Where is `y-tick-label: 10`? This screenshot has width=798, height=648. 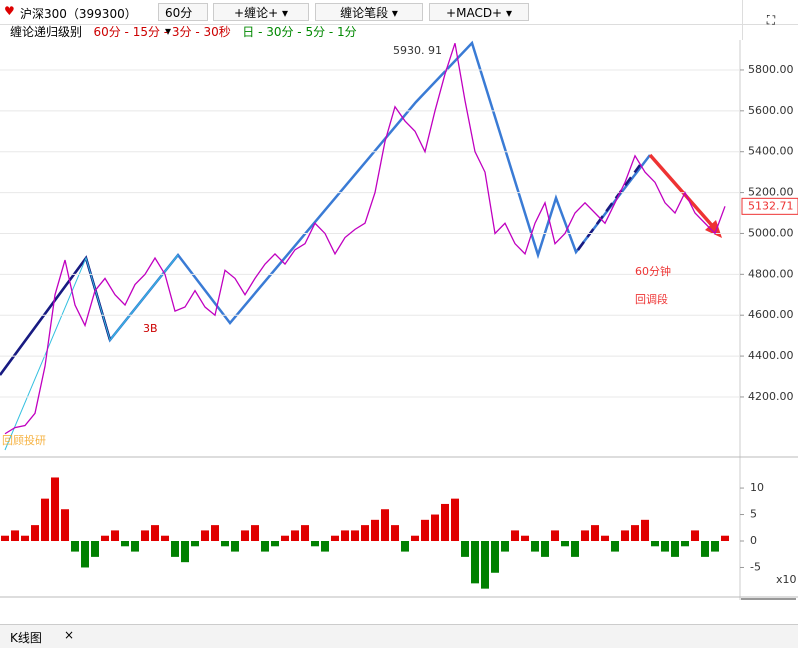
y-tick-label: 10 is located at coordinates (757, 487).